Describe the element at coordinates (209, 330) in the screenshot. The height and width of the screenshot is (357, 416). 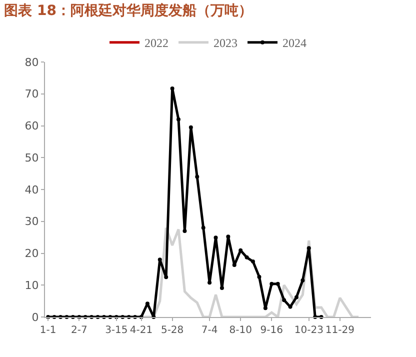
I see `x-tick-label: 7-4` at that location.